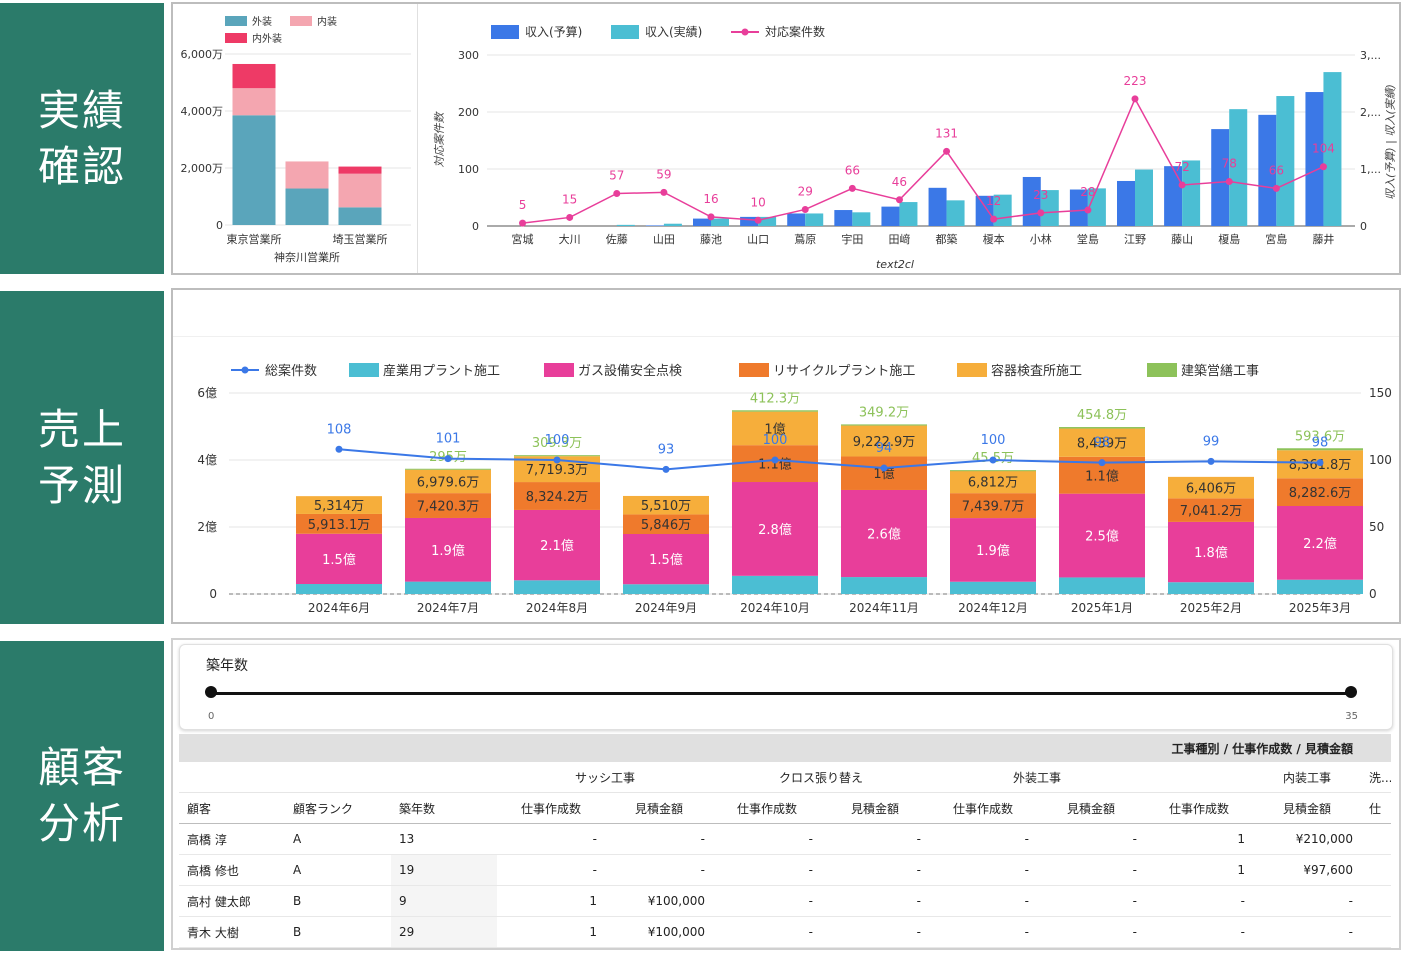  What do you see at coordinates (1253, 777) in the screenshot?
I see `group-header: 内装工事` at bounding box center [1253, 777].